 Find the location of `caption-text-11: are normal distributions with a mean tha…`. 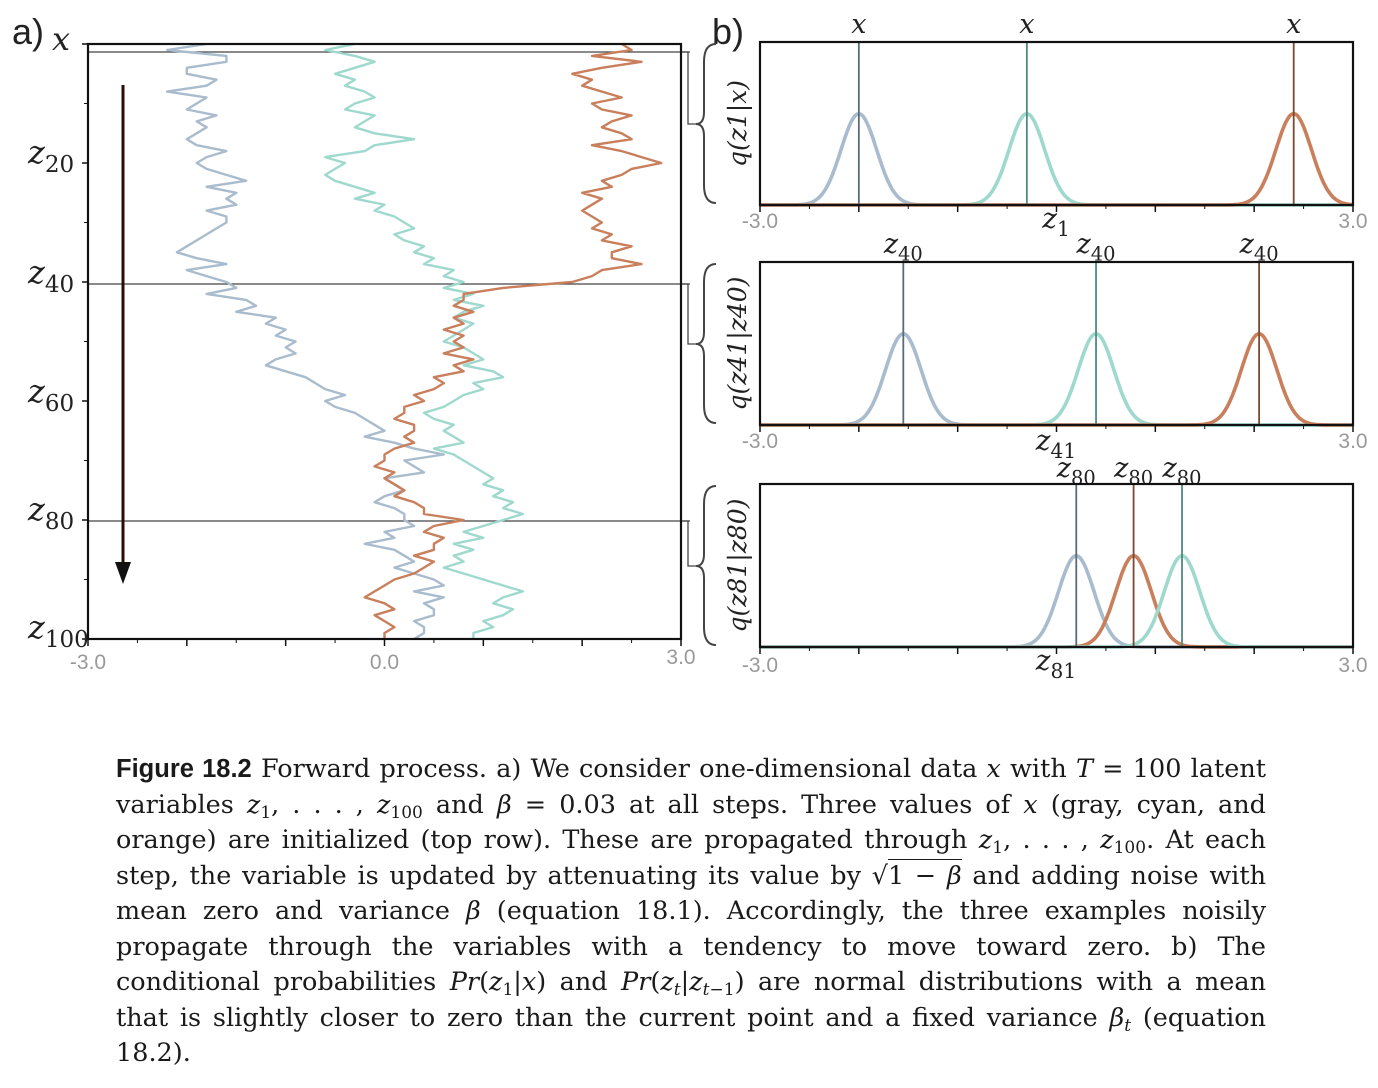

caption-text-11: are normal distributions with a mean tha… is located at coordinates (691, 1000).